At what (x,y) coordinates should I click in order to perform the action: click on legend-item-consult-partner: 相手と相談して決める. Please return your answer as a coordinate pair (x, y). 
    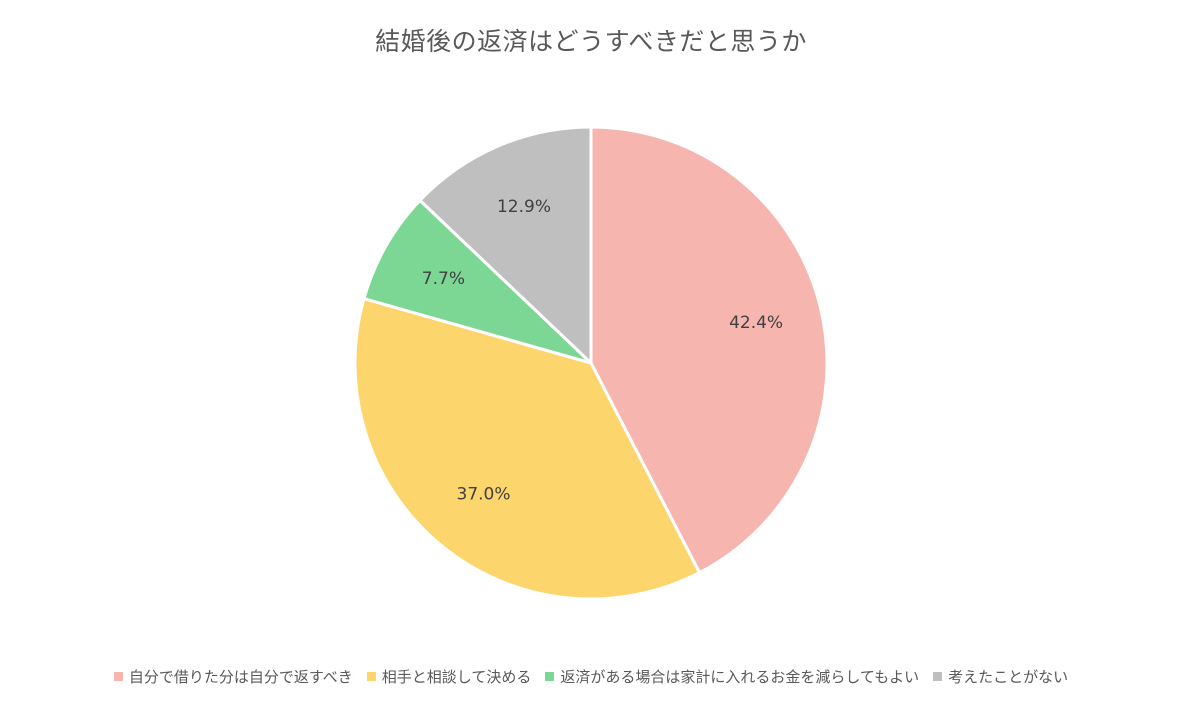
    Looking at the image, I should click on (449, 676).